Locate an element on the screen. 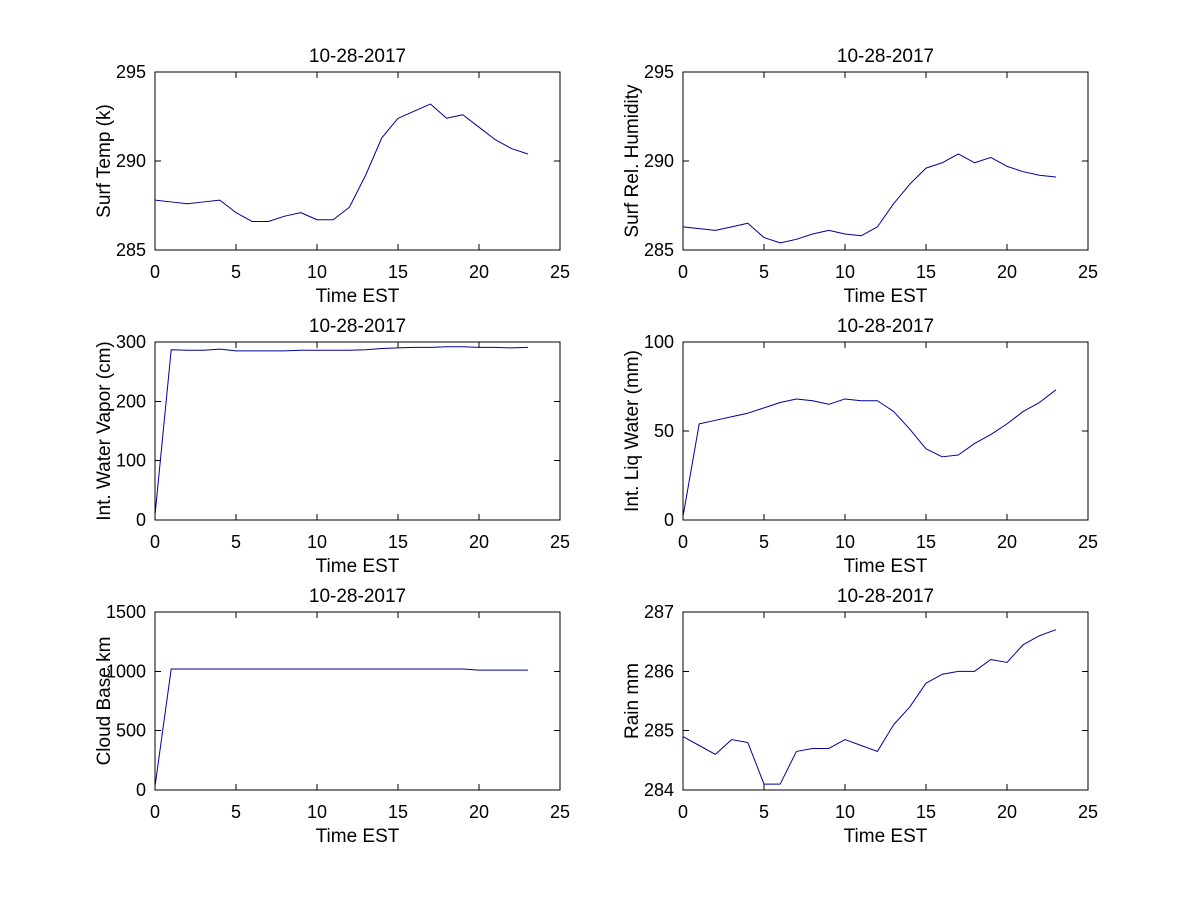  y-tick-label: 284 is located at coordinates (659, 790).